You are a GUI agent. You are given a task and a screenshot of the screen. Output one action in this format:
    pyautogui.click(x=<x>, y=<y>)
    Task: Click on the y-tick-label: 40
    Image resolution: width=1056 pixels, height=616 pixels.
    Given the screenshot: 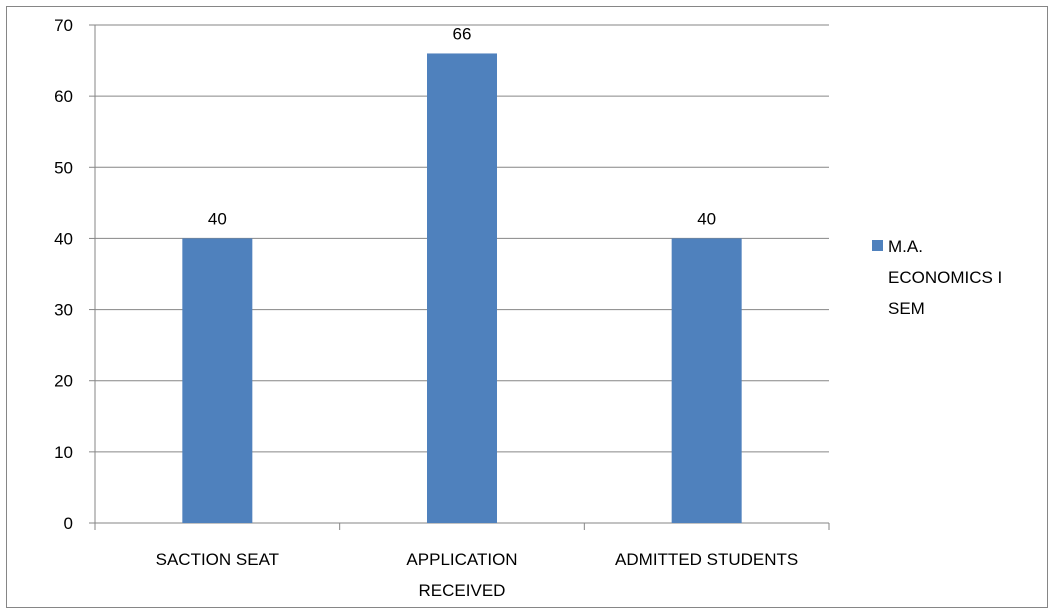 What is the action you would take?
    pyautogui.click(x=63, y=238)
    